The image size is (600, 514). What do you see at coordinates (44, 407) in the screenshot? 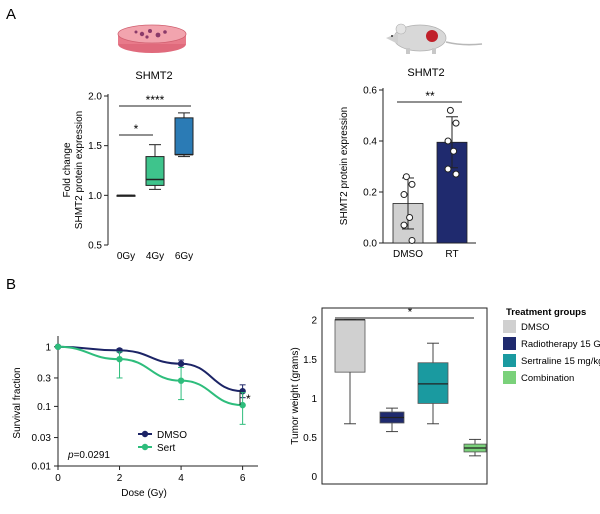
I see `y-tick-label: 0.1` at bounding box center [44, 407].